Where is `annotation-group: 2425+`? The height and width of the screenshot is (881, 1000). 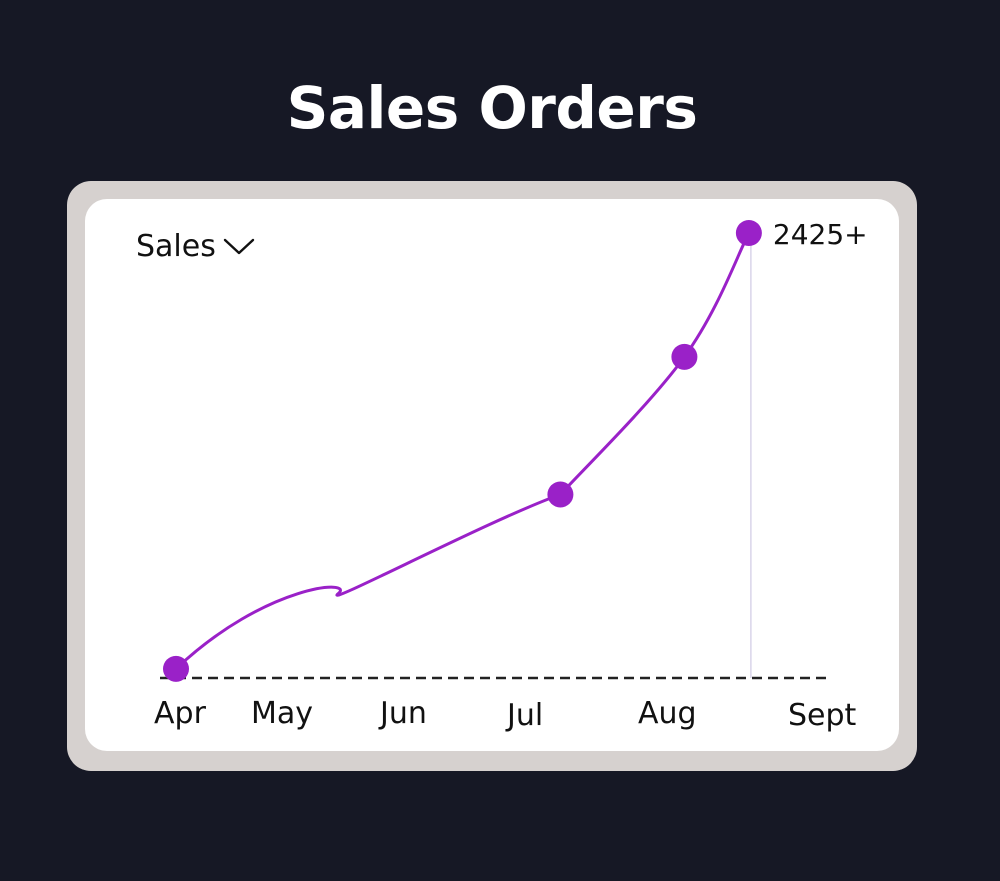
annotation-group: 2425+ is located at coordinates (820, 234).